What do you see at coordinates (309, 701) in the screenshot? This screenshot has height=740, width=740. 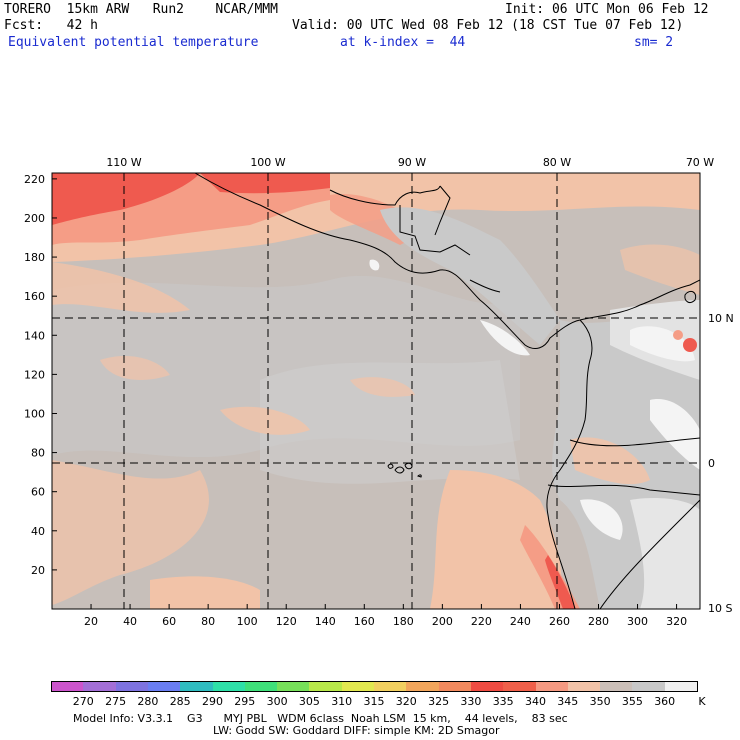 I see `colorbar-label: 305` at bounding box center [309, 701].